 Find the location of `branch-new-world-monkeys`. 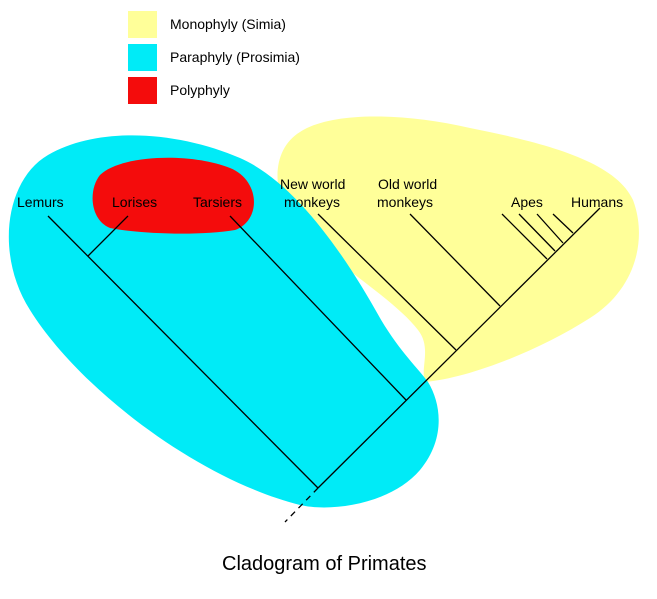

branch-new-world-monkeys is located at coordinates (387, 282).